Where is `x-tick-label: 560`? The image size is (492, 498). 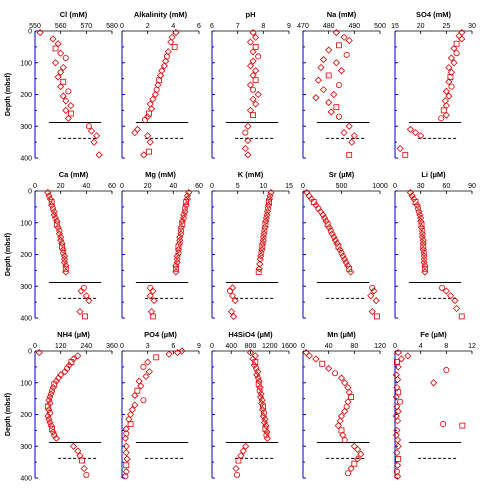
x-tick-label: 560 is located at coordinates (61, 26).